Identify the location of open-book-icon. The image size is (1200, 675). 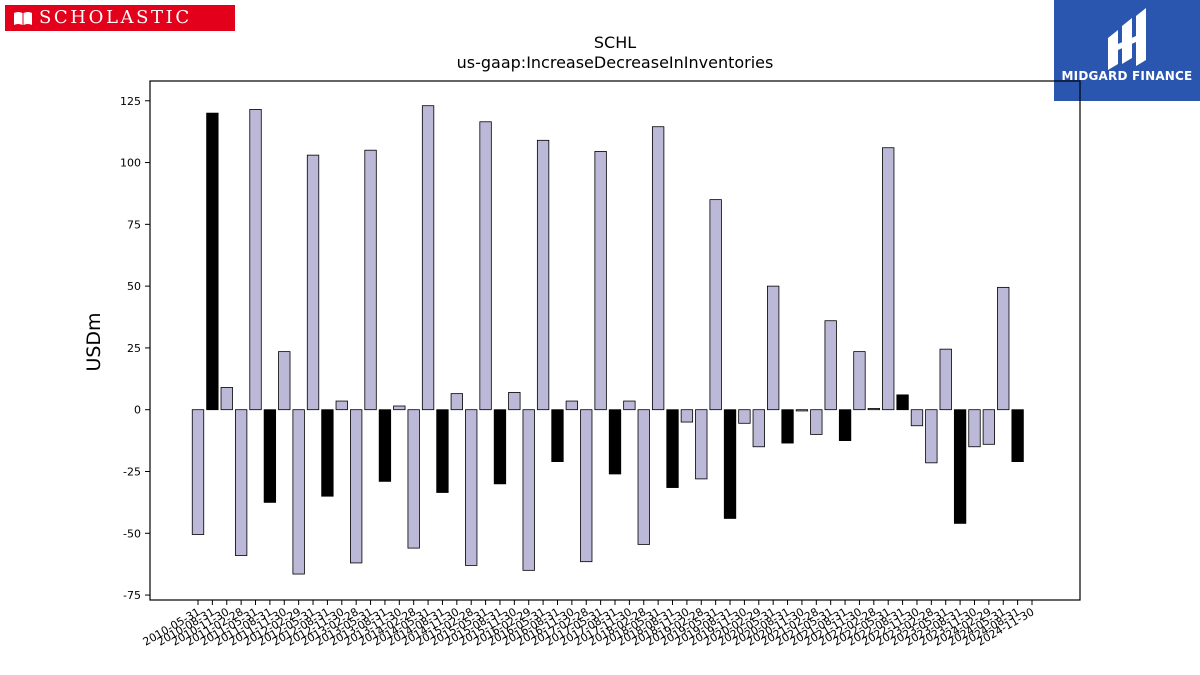
(23, 18).